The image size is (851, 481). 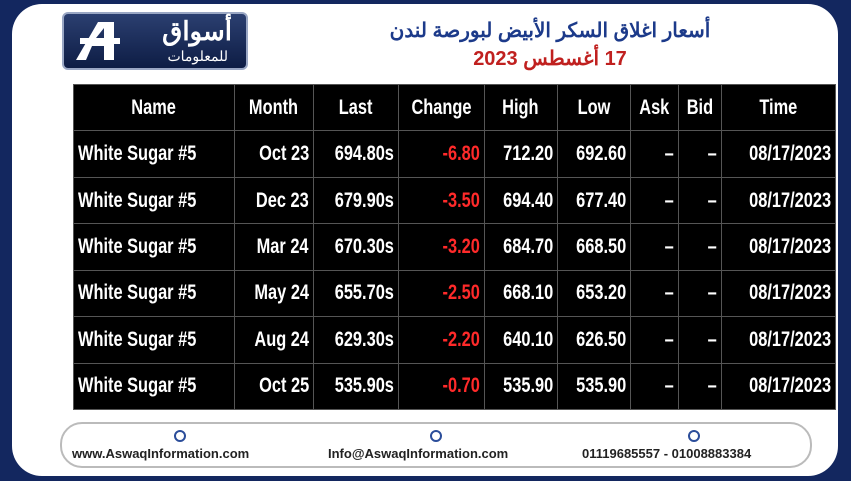 I want to click on table-cell: 653.20, so click(x=594, y=293).